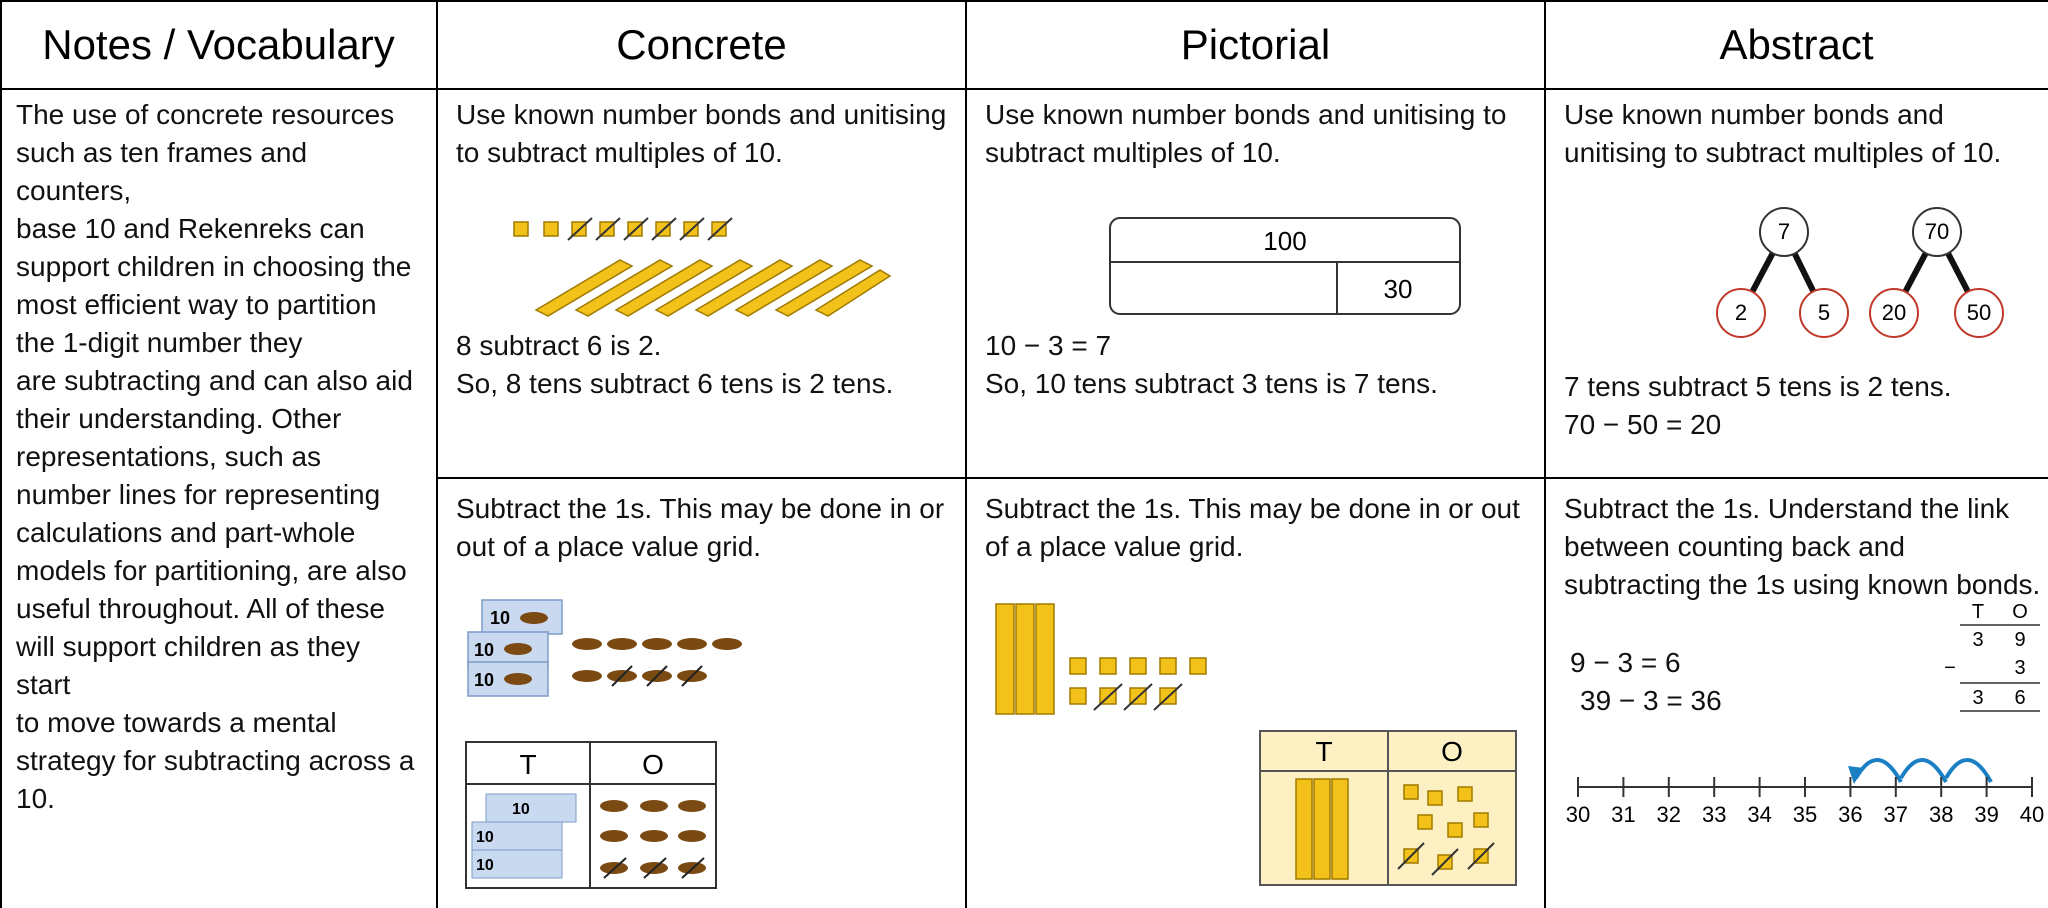 This screenshot has height=908, width=2048. Describe the element at coordinates (591, 815) in the screenshot. I see `place-value-grid: T O 10 10 10` at that location.